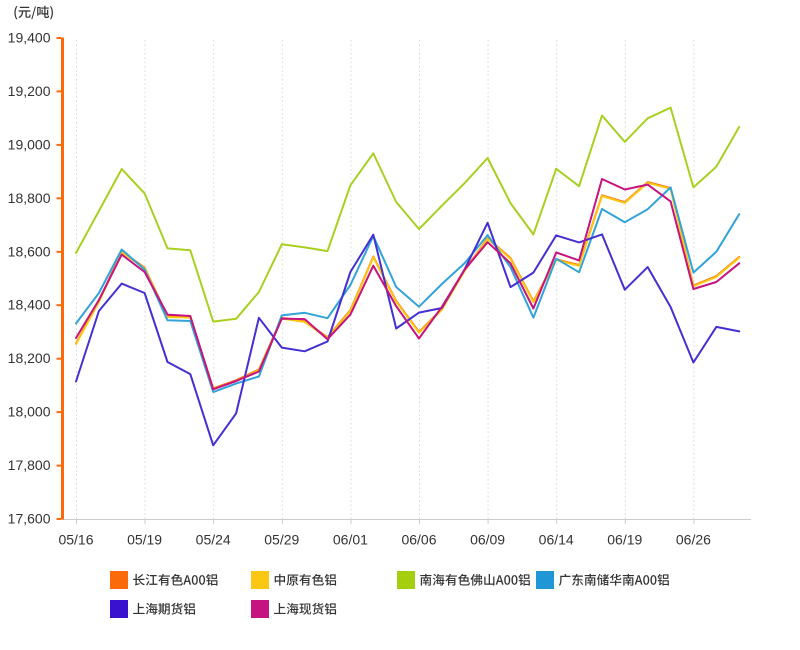  I want to click on svg-text: 06/01, so click(350, 540).